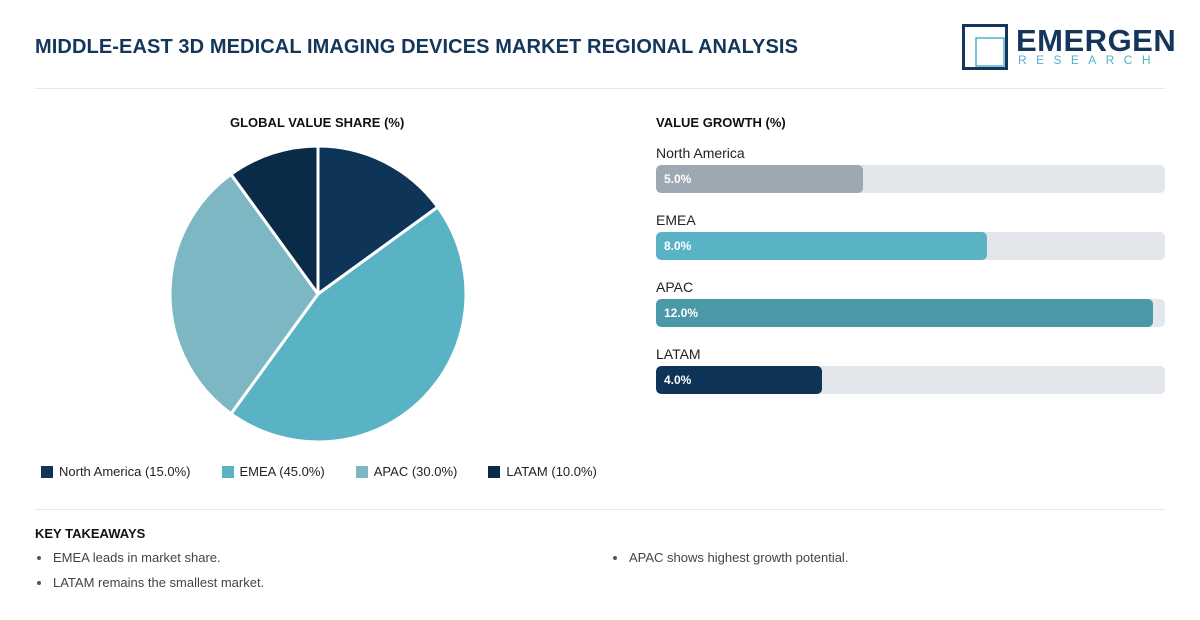  I want to click on bar-row: LATAM 4.0%, so click(911, 377).